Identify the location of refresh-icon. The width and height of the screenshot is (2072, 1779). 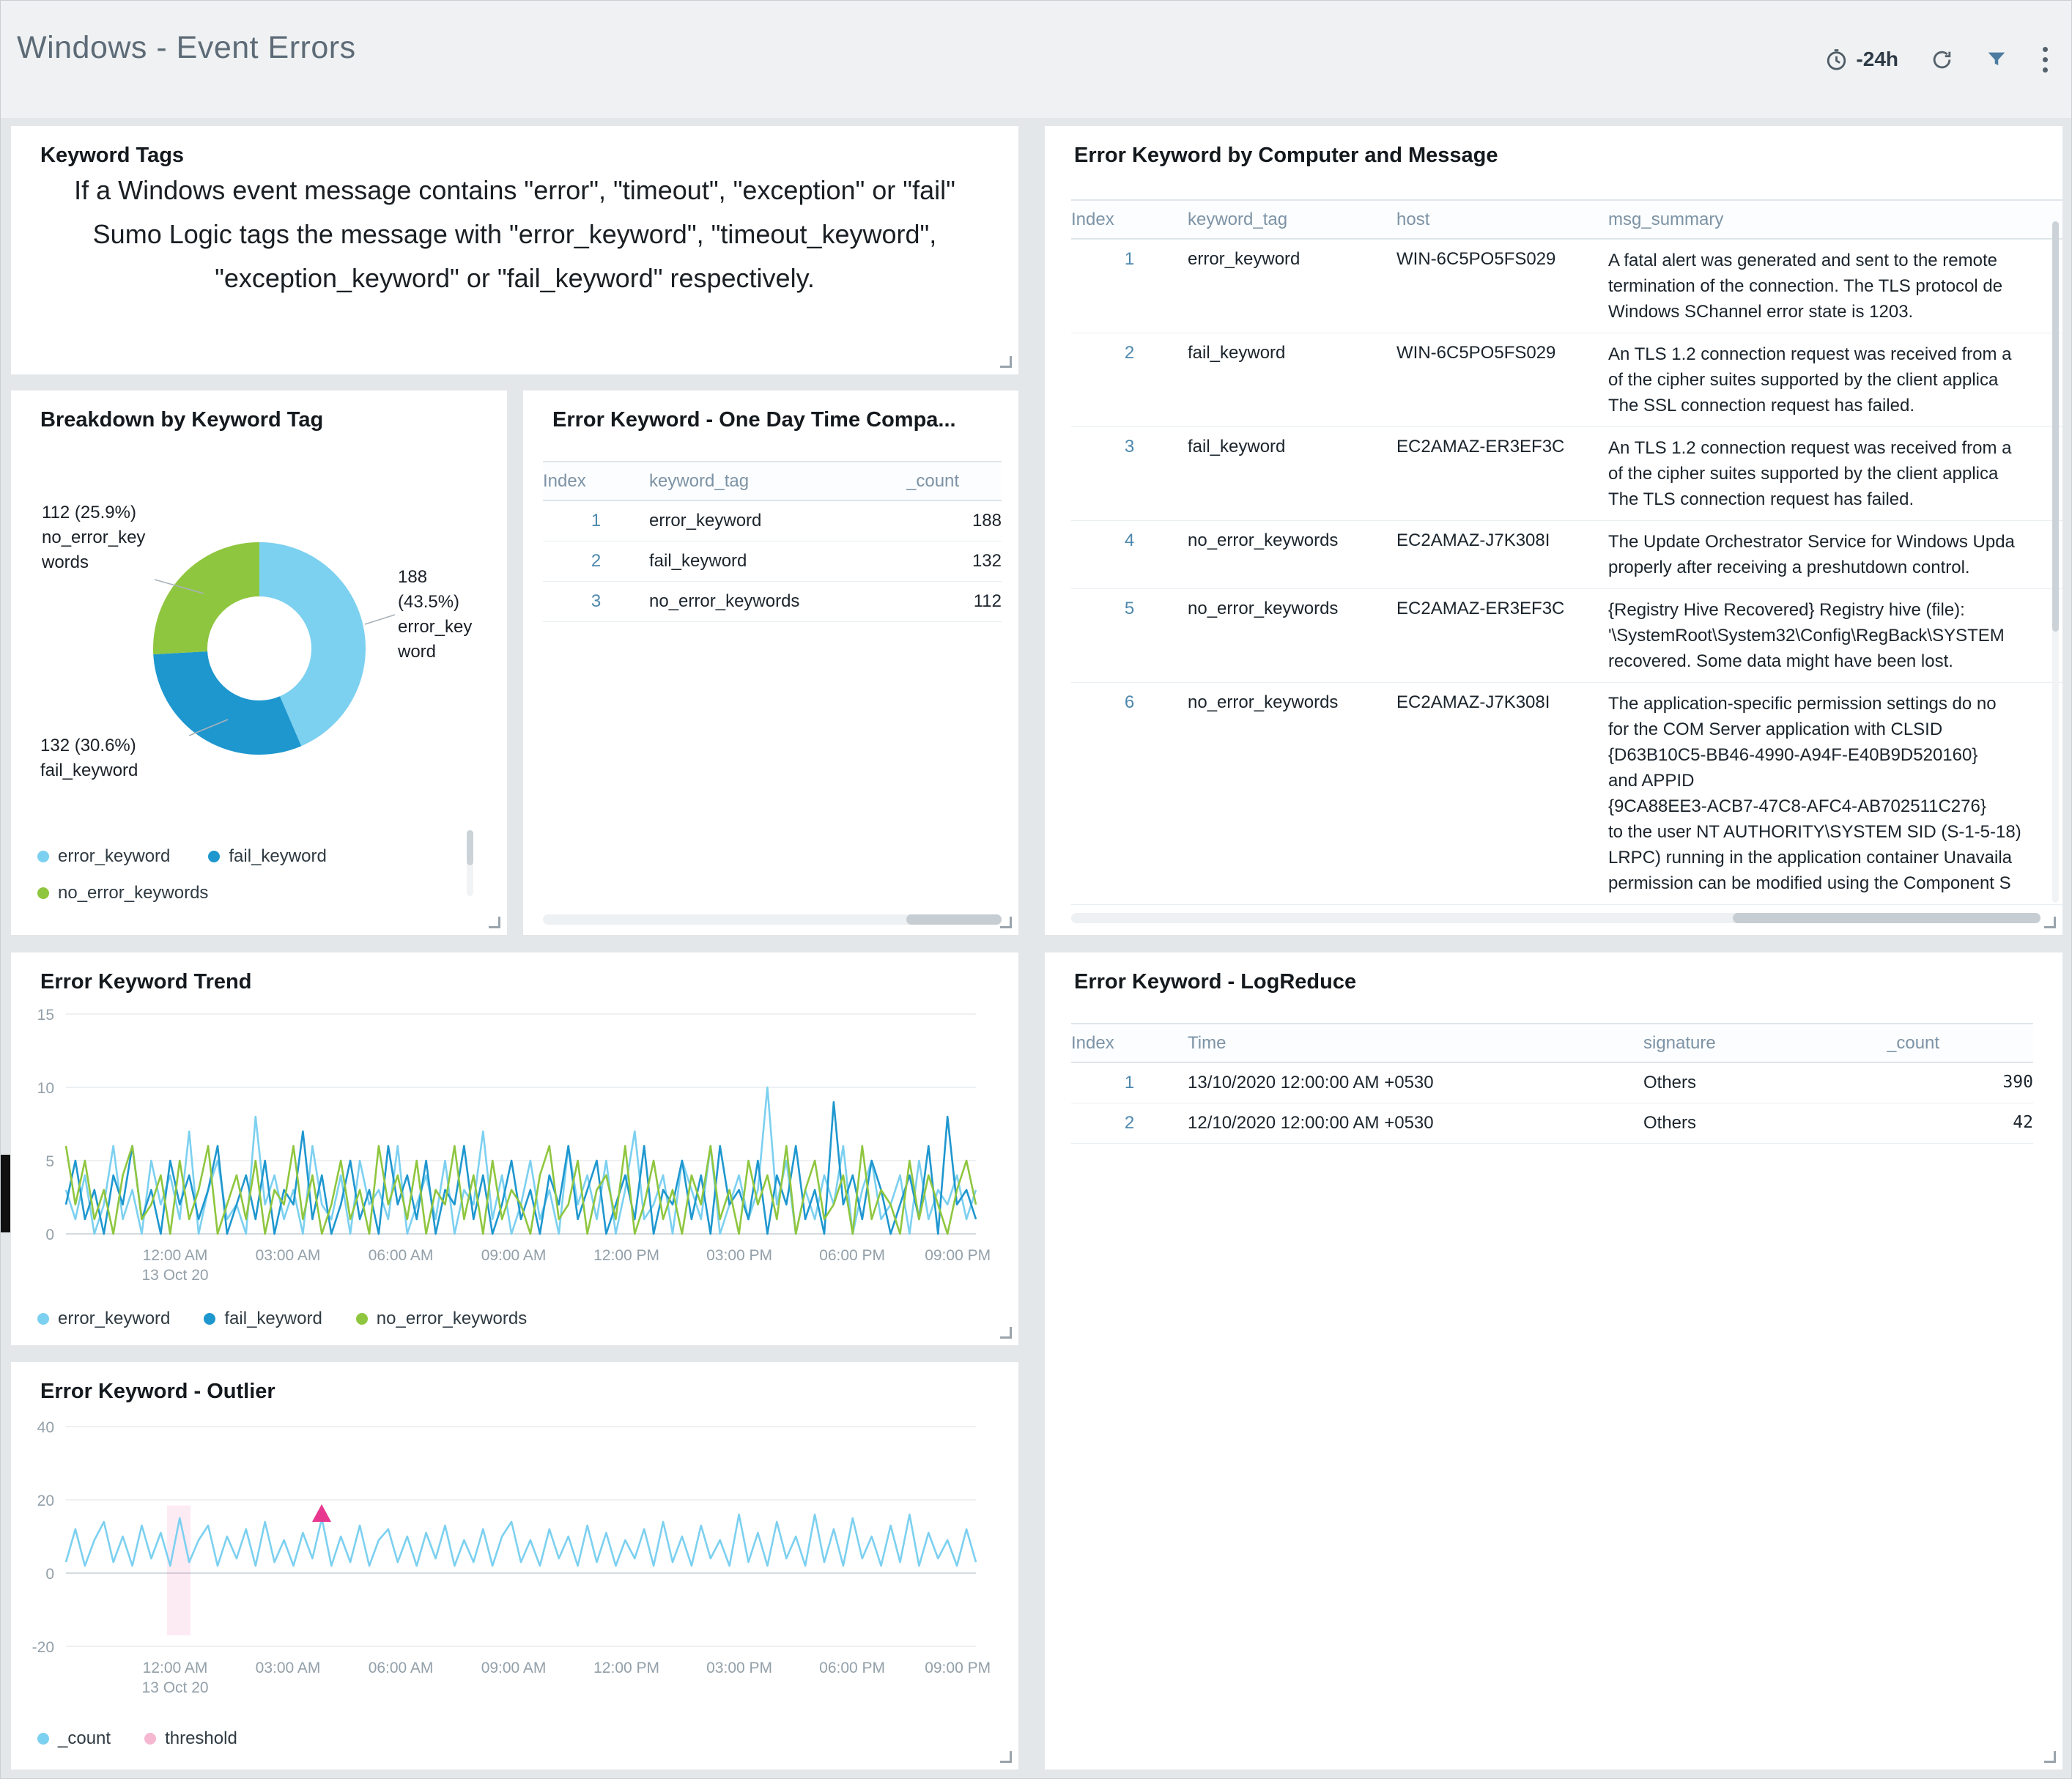
(1942, 59).